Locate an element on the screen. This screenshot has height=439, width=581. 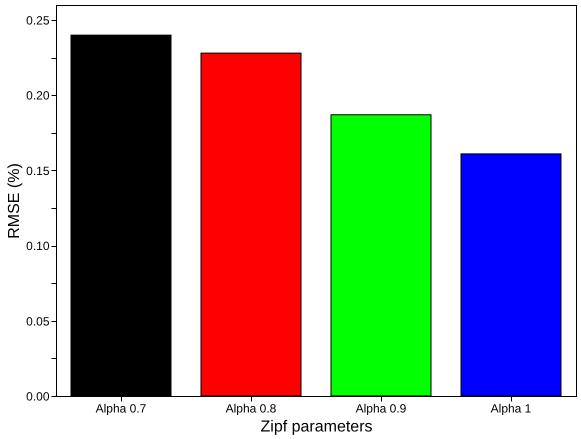
y-tick-label: 0.05 is located at coordinates (38, 321).